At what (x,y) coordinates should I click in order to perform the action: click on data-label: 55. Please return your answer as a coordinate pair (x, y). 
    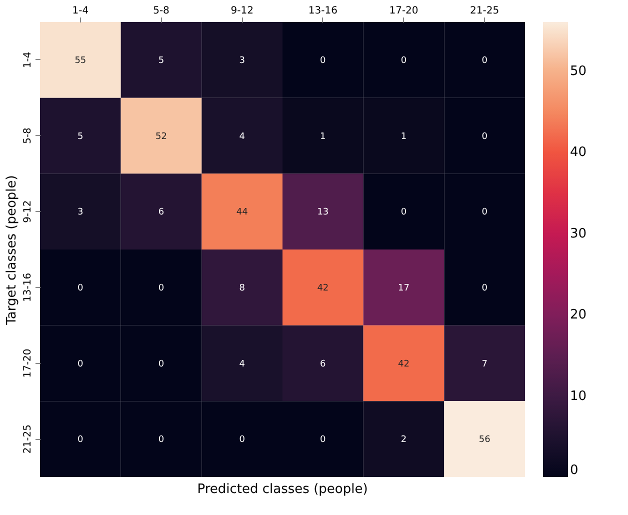
    Looking at the image, I should click on (80, 61).